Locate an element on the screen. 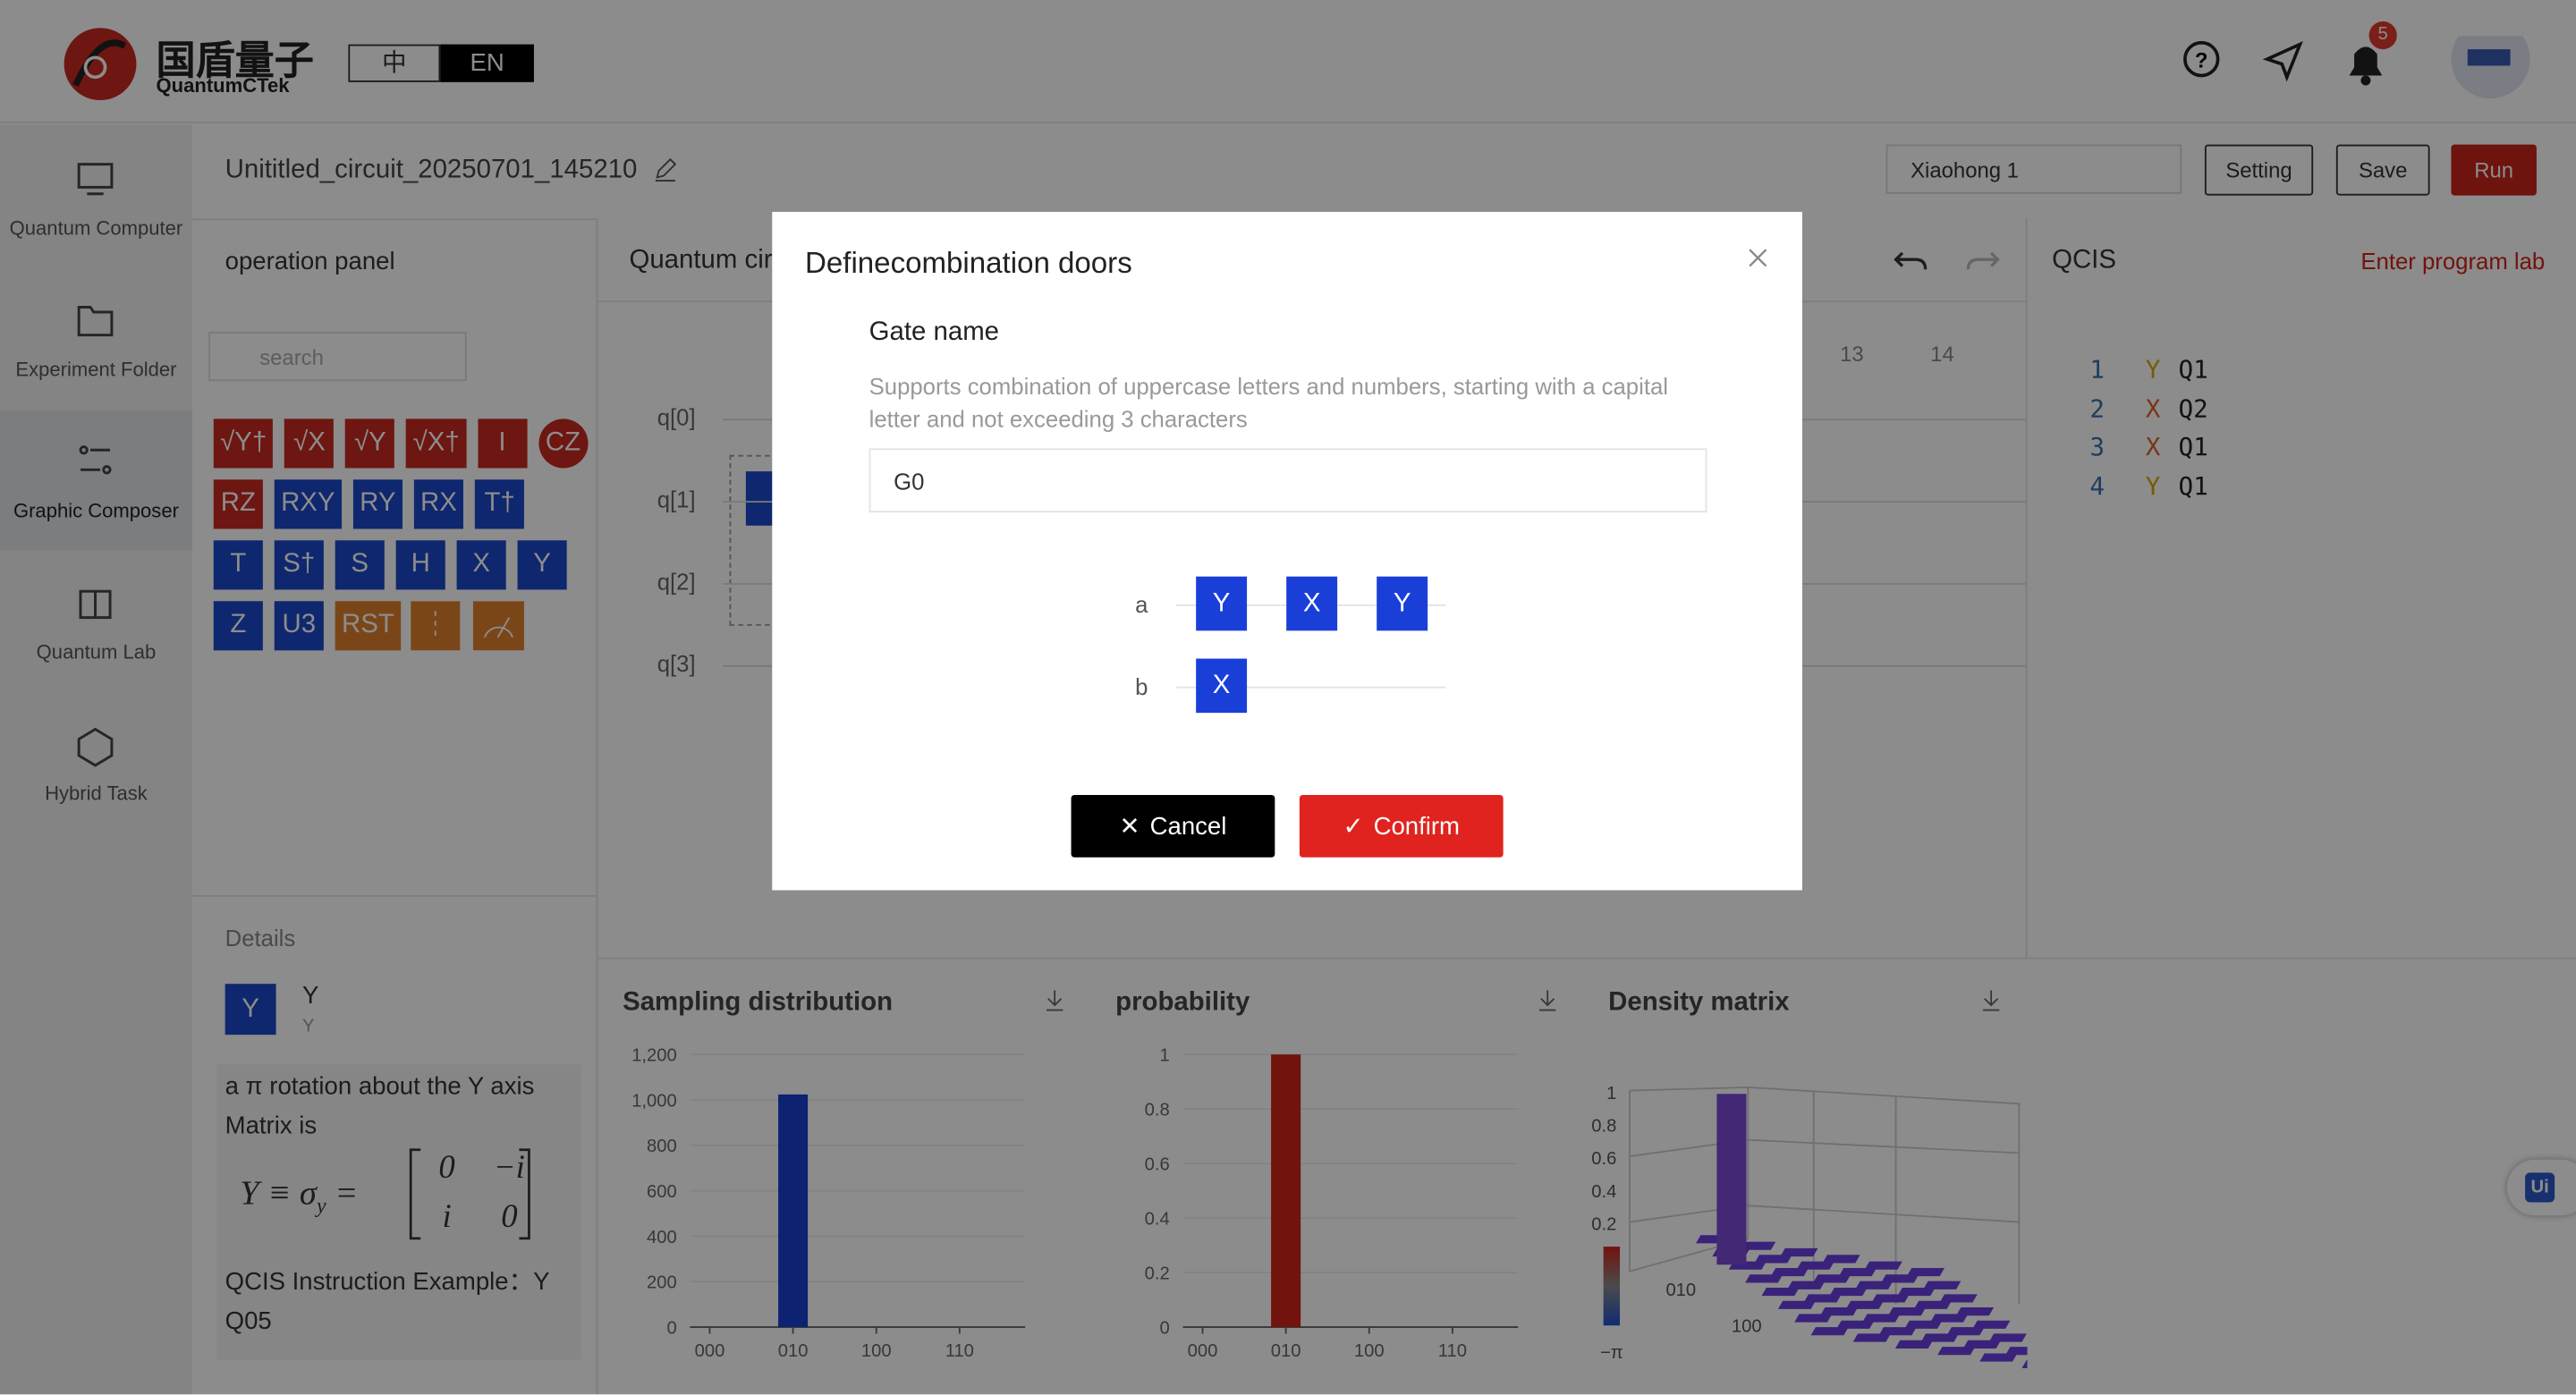 Image resolution: width=2576 pixels, height=1395 pixels. grid is located at coordinates (1825, 1195).